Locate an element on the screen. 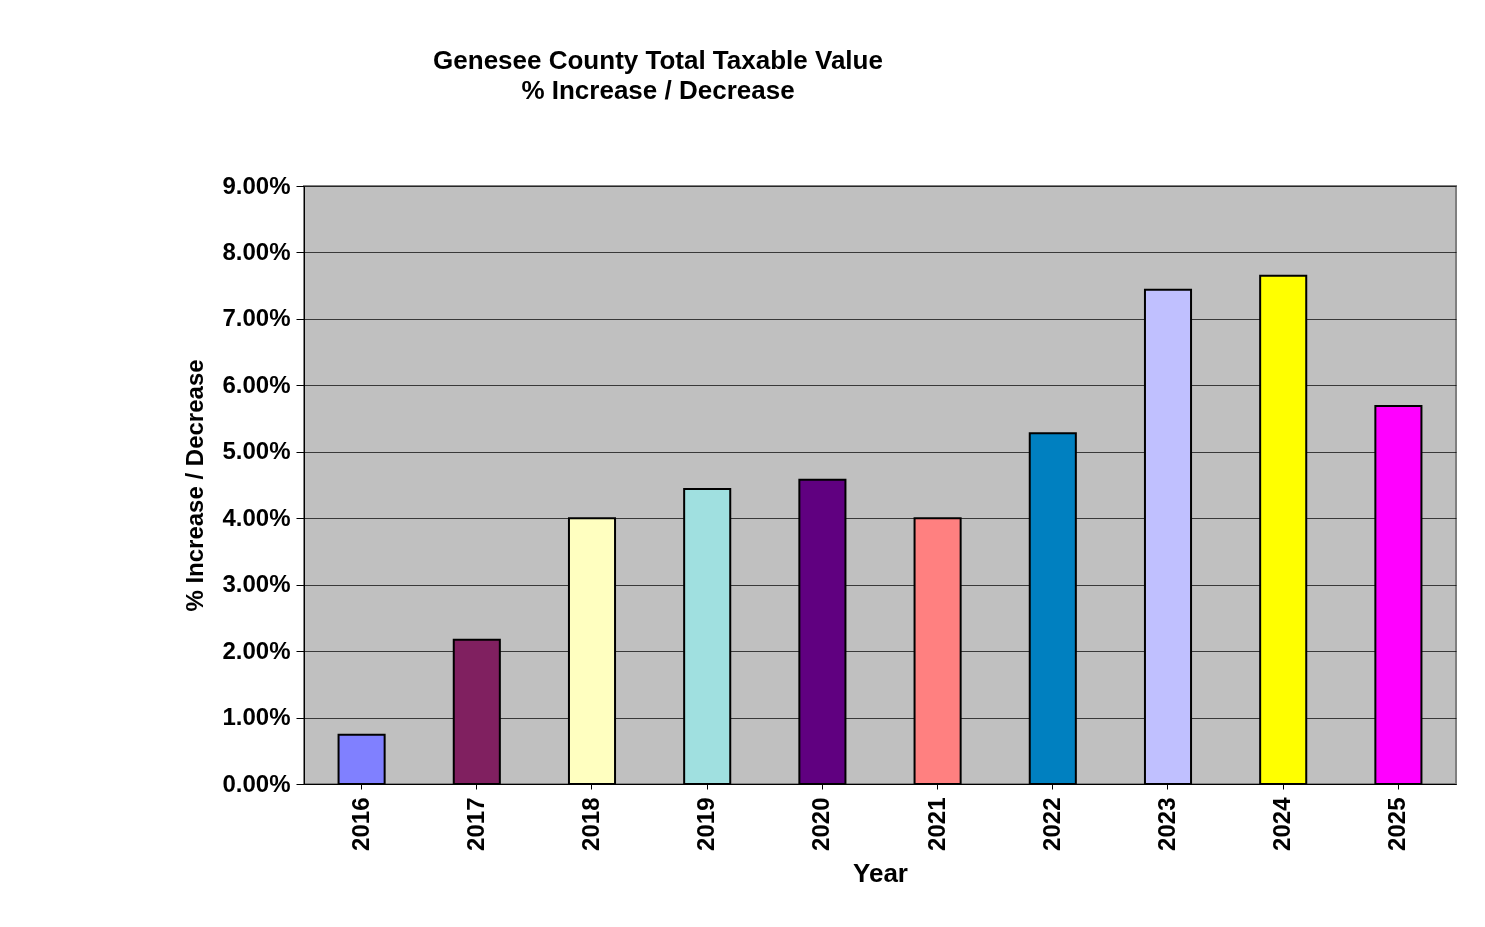 Image resolution: width=1485 pixels, height=927 pixels. y-tick-label: 7.00% is located at coordinates (256, 318).